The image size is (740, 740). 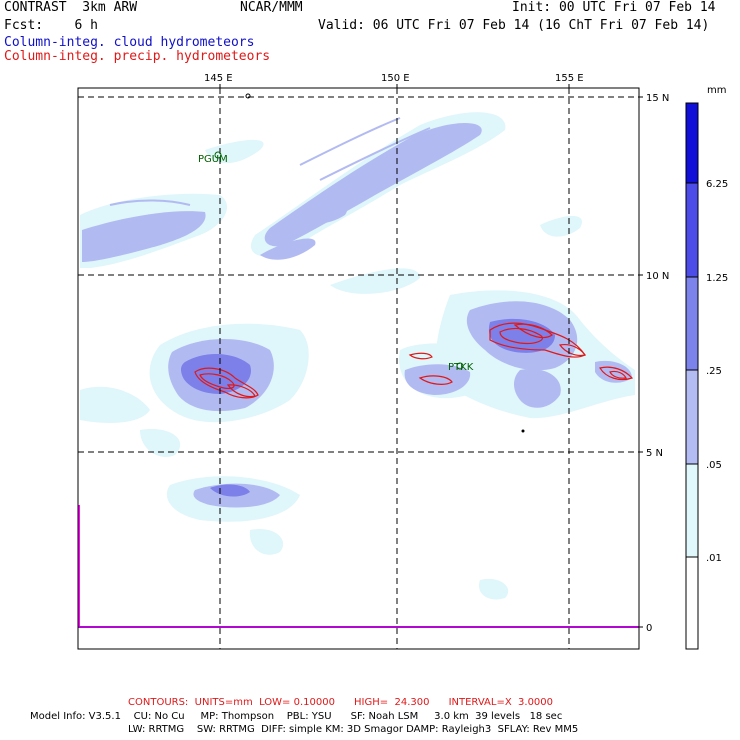 I want to click on center-label: NCAR/MMM, so click(x=271, y=7).